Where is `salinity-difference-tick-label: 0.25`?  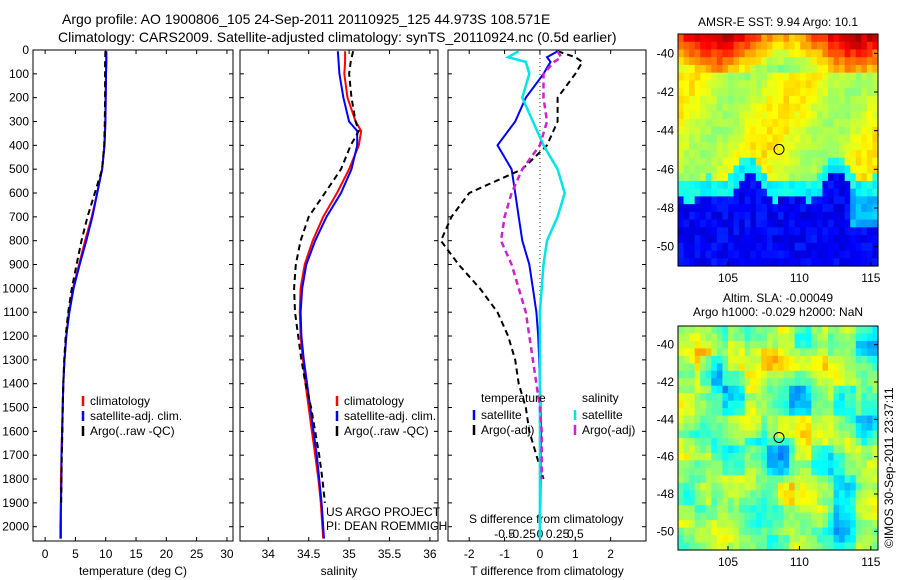 salinity-difference-tick-label: 0.25 is located at coordinates (558, 534).